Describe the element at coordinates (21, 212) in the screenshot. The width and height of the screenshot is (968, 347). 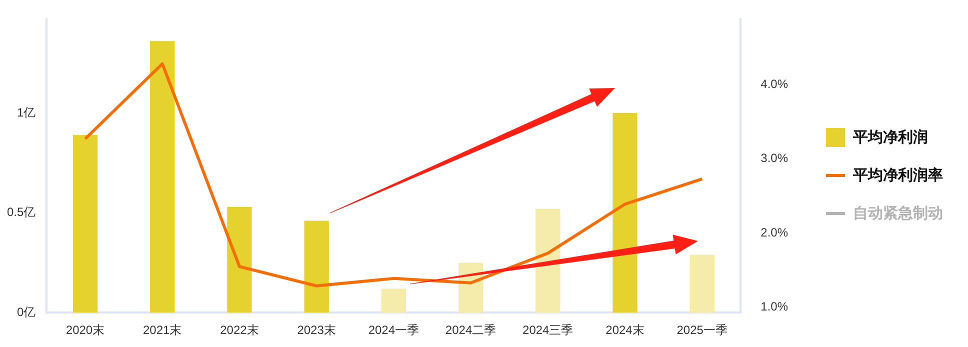
I see `y-tick-label: 0.5亿` at that location.